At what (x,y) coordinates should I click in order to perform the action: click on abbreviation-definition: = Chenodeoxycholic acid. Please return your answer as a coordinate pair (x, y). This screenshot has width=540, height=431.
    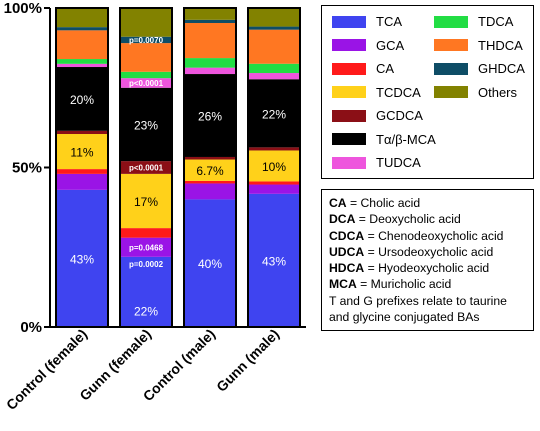
    Looking at the image, I should click on (434, 235).